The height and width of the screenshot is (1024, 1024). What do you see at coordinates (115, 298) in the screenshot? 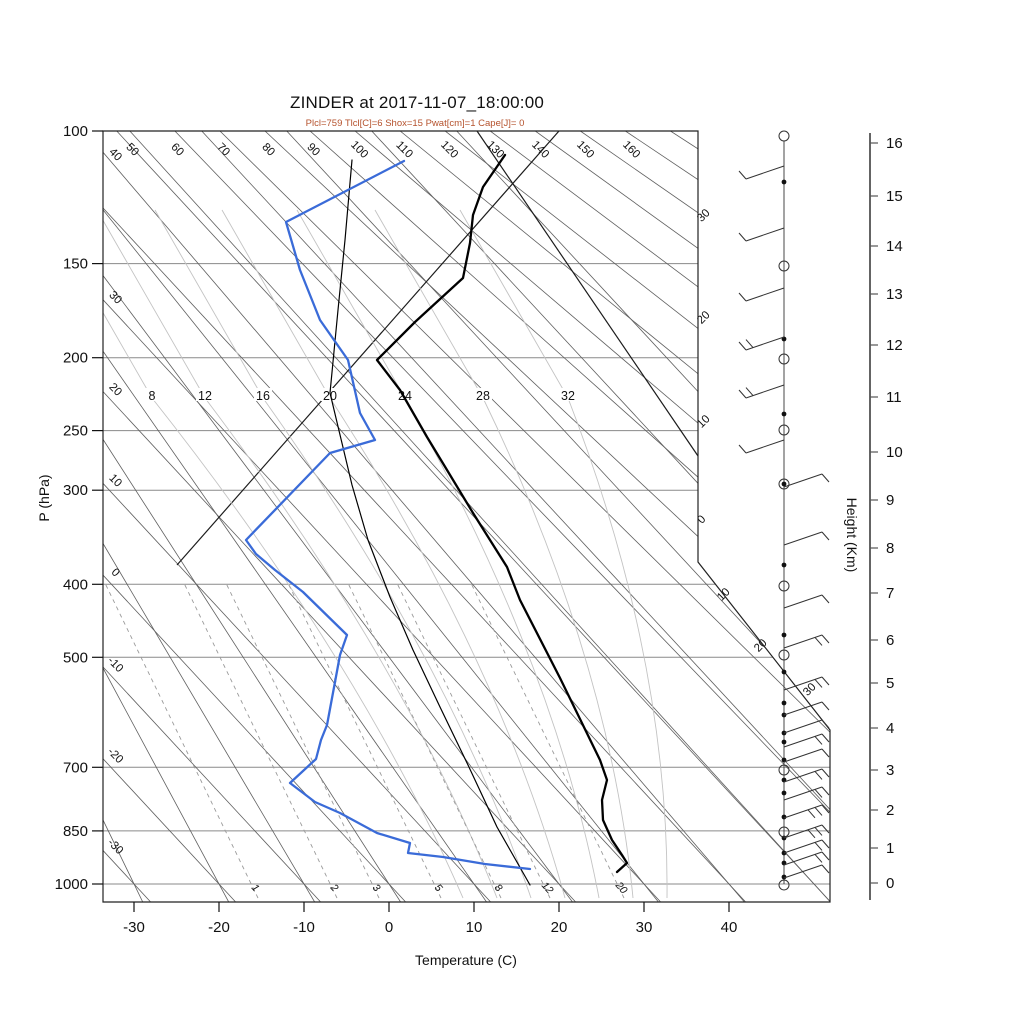
I see `isotherm-label-left: 30` at bounding box center [115, 298].